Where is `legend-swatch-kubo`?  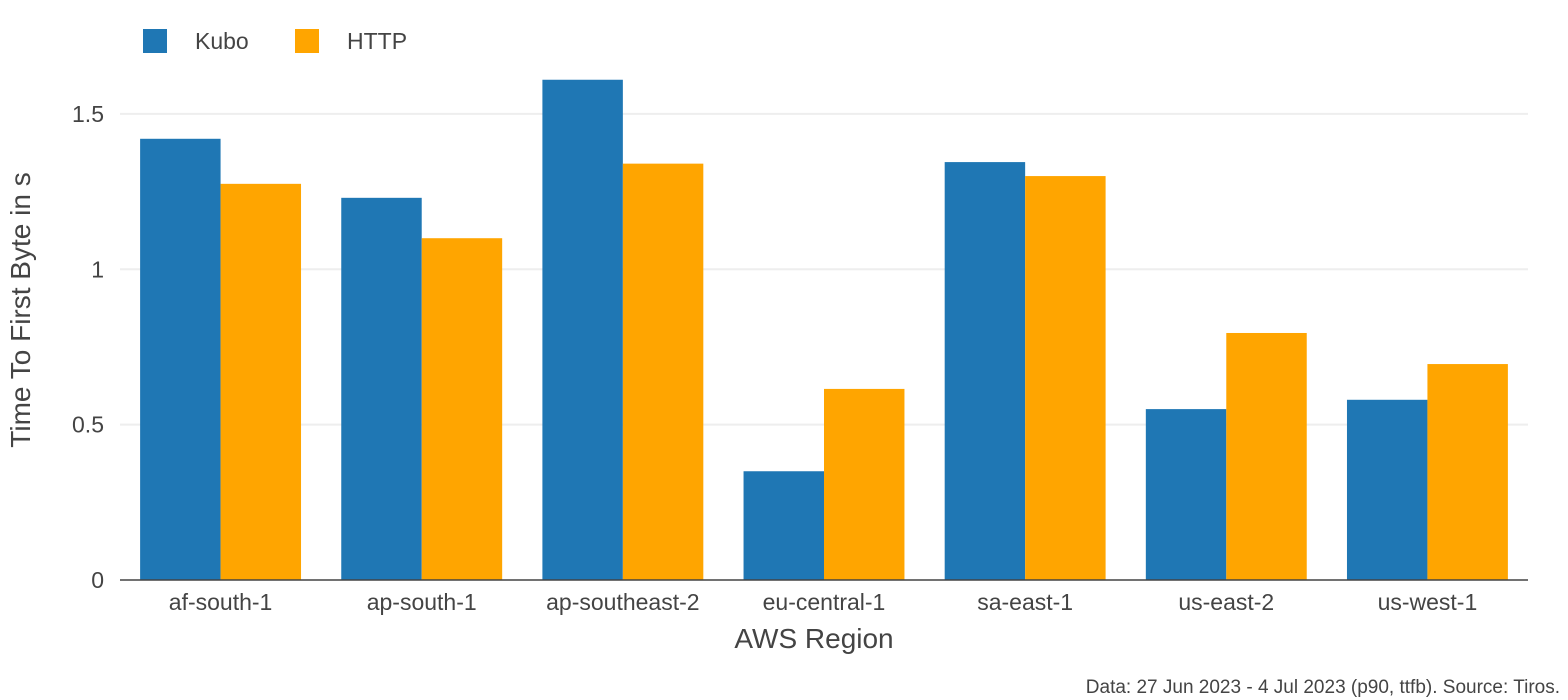 legend-swatch-kubo is located at coordinates (155, 41).